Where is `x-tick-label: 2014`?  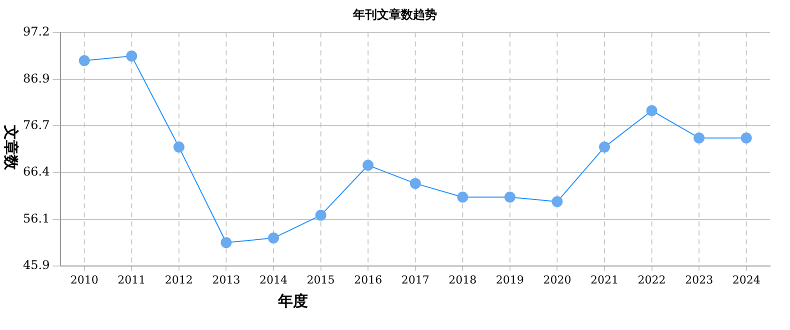
x-tick-label: 2014 is located at coordinates (274, 279).